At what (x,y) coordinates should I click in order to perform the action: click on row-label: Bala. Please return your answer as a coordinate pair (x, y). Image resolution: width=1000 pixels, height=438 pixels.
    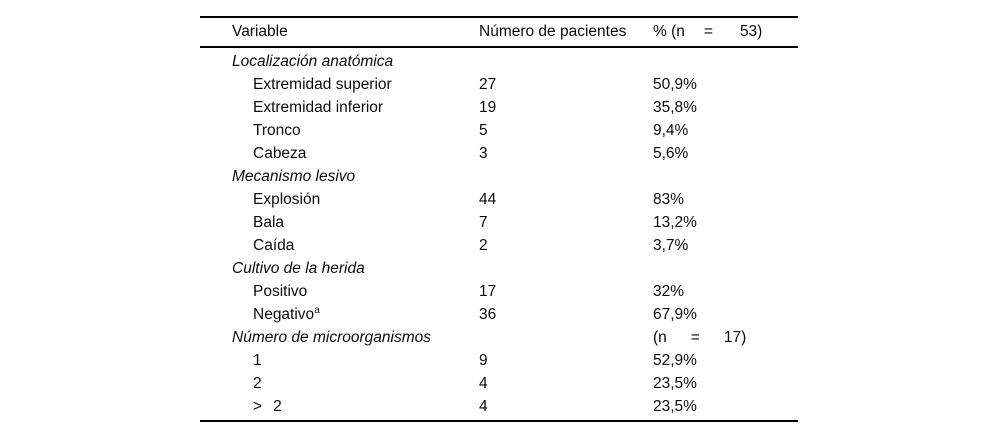
    Looking at the image, I should click on (269, 222).